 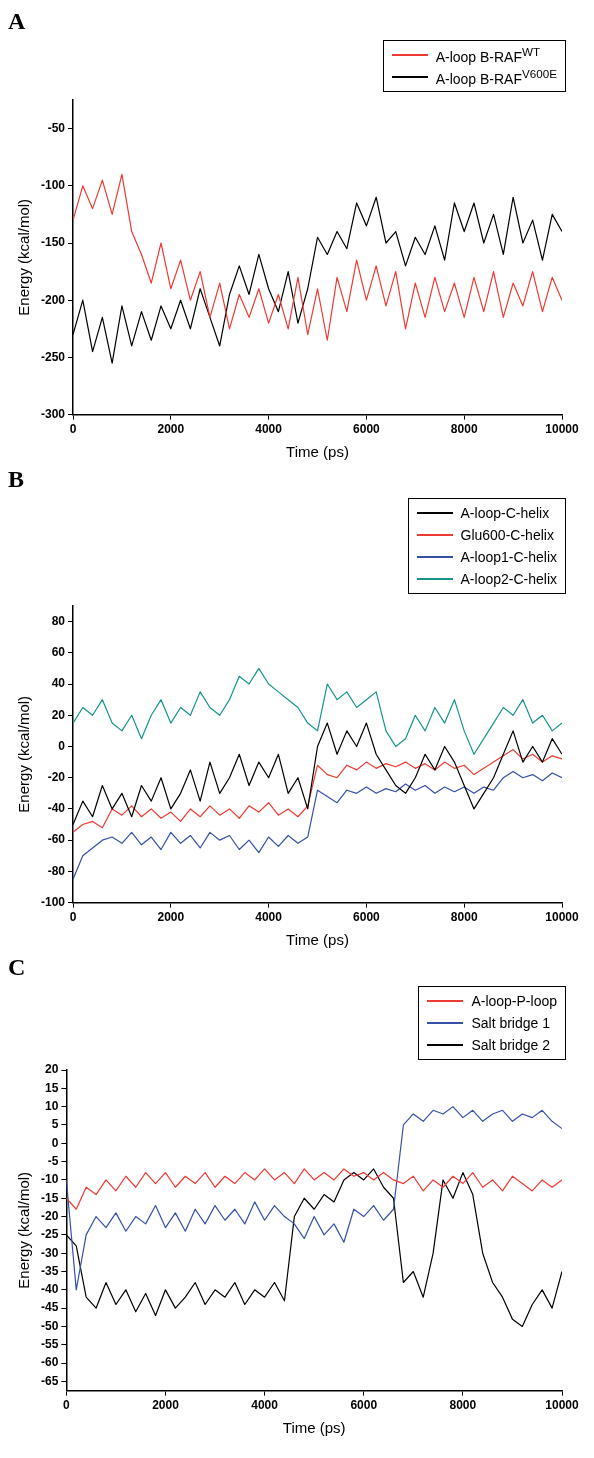 What do you see at coordinates (508, 579) in the screenshot?
I see `legend-label: A-loop2-C-helix` at bounding box center [508, 579].